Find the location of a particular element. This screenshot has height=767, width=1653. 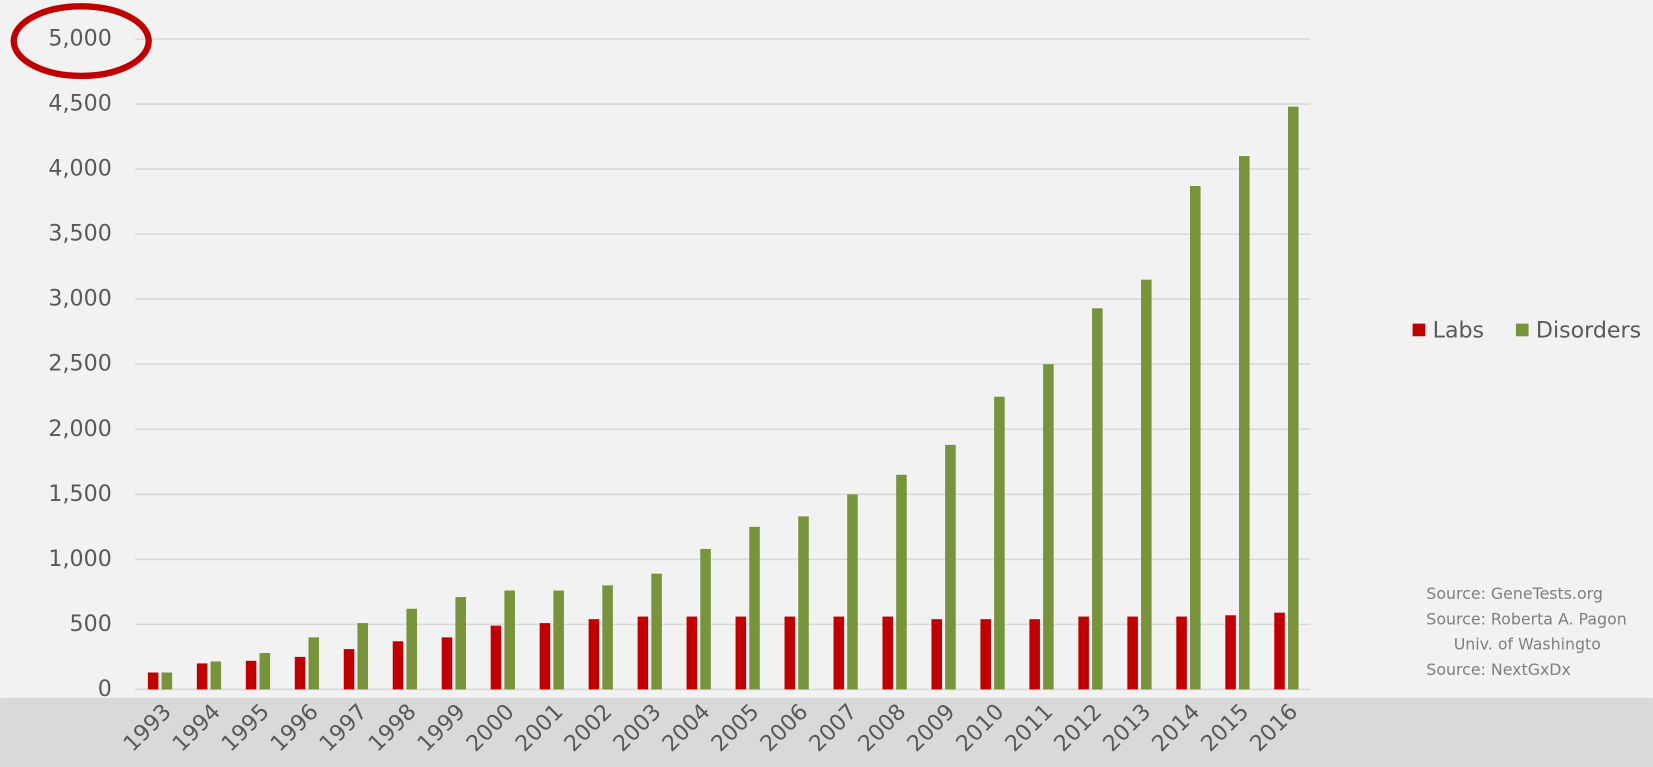

y-tick-label: 500 is located at coordinates (91, 624).